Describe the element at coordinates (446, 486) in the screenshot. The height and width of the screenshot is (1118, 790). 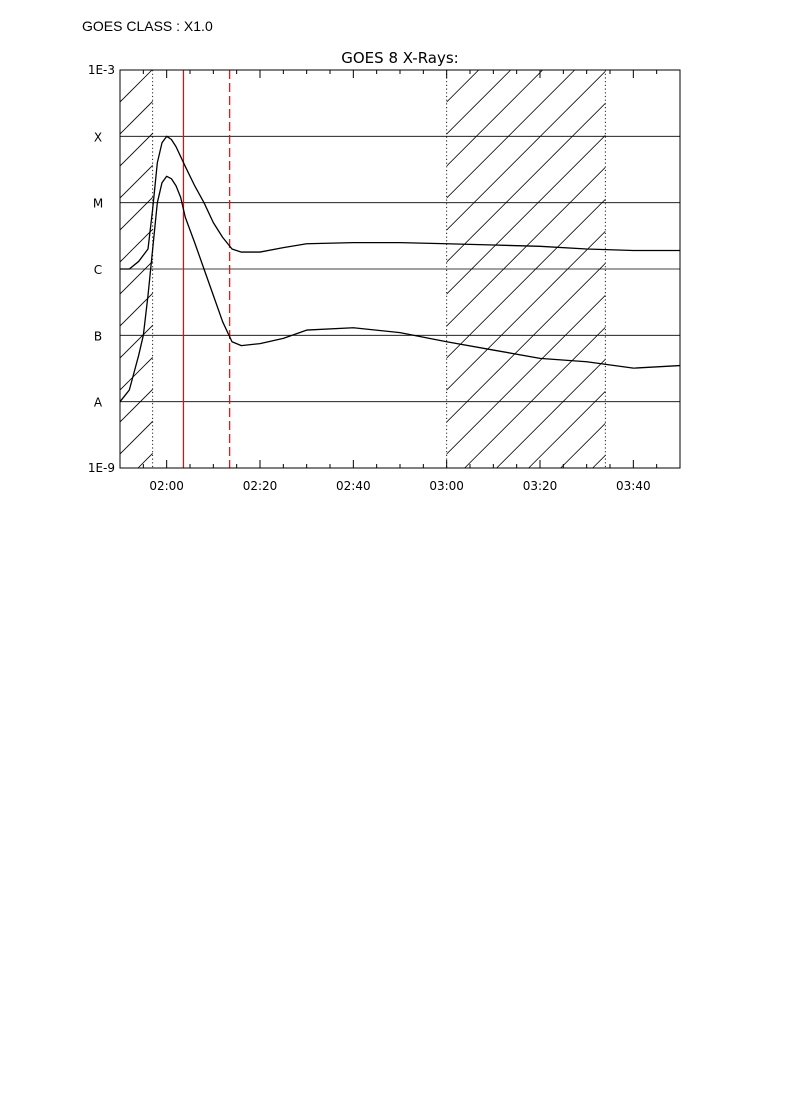
I see `x-tick-label: 03:00` at that location.